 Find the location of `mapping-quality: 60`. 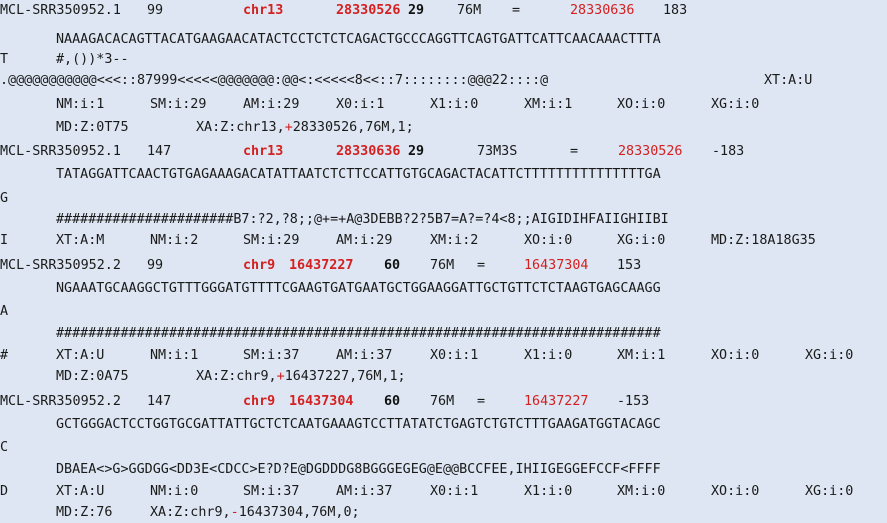

mapping-quality: 60 is located at coordinates (392, 265).